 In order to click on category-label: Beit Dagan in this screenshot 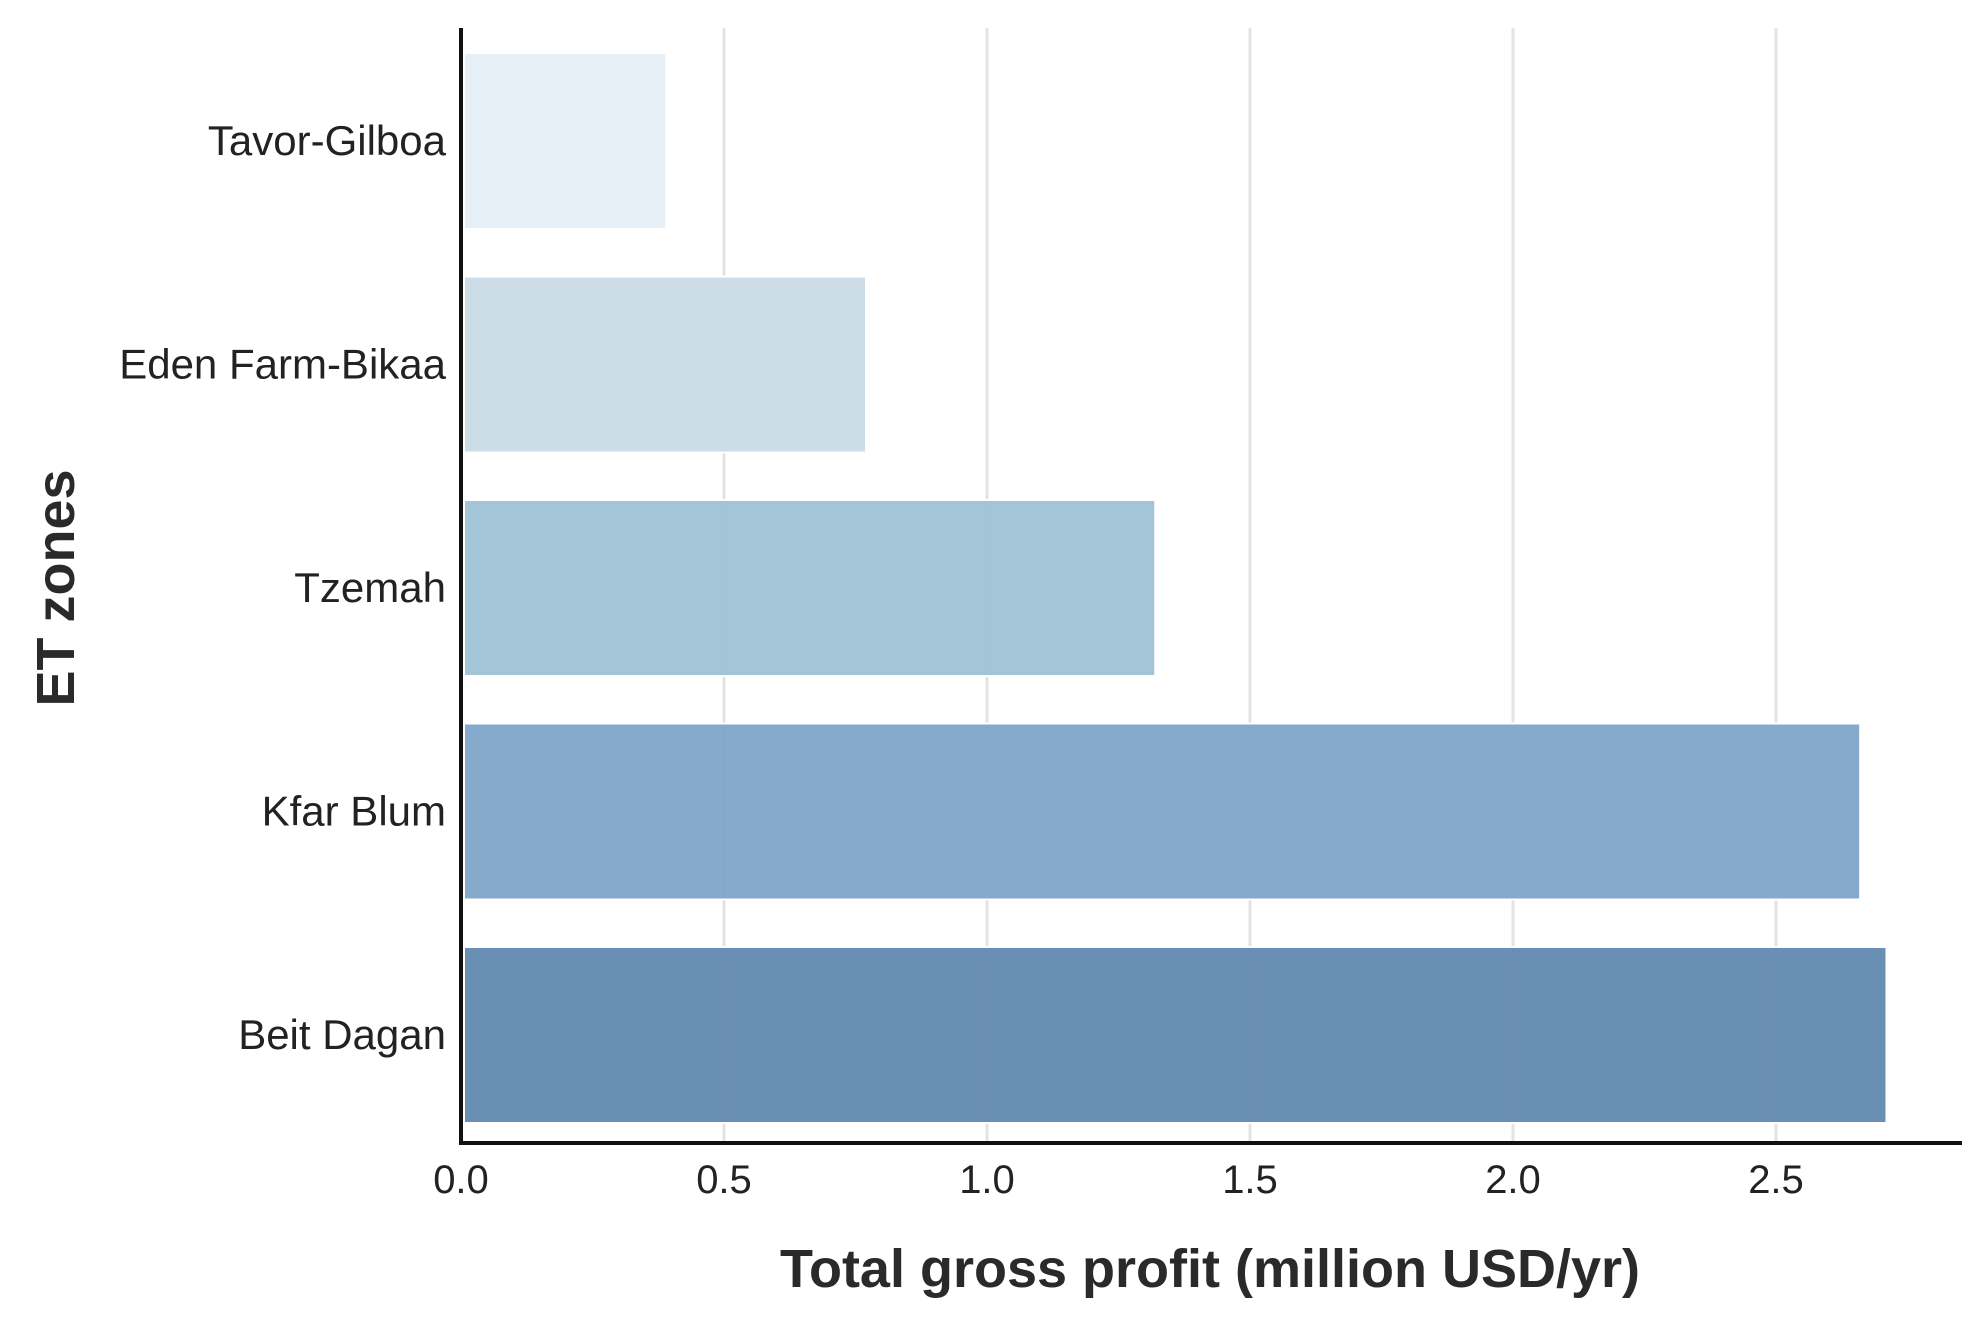, I will do `click(342, 1034)`.